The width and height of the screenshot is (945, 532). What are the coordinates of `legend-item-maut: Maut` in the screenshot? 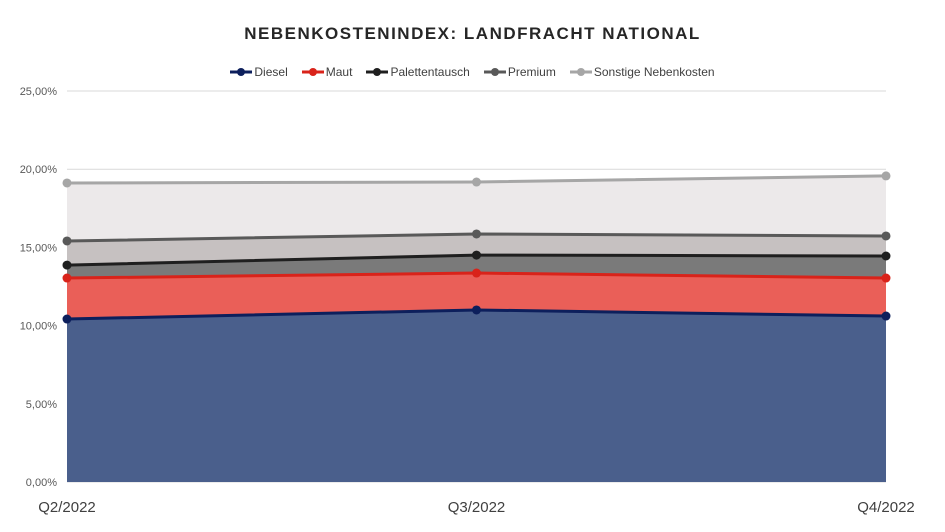 It's located at (327, 72).